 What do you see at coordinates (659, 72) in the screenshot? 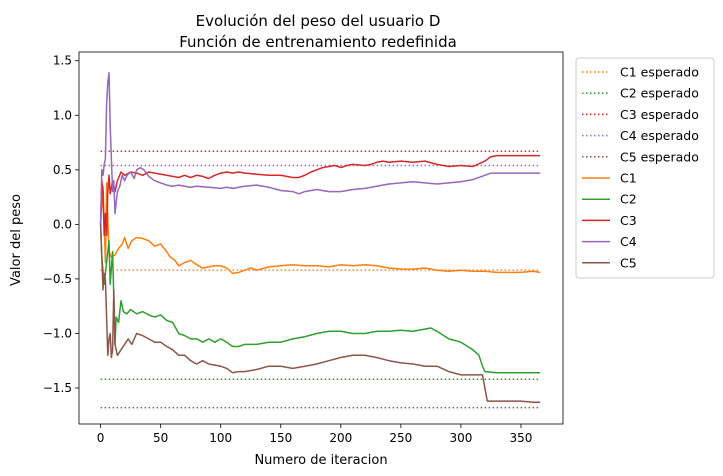
I see `legend-label-c1-esperado: C1 esperado` at bounding box center [659, 72].